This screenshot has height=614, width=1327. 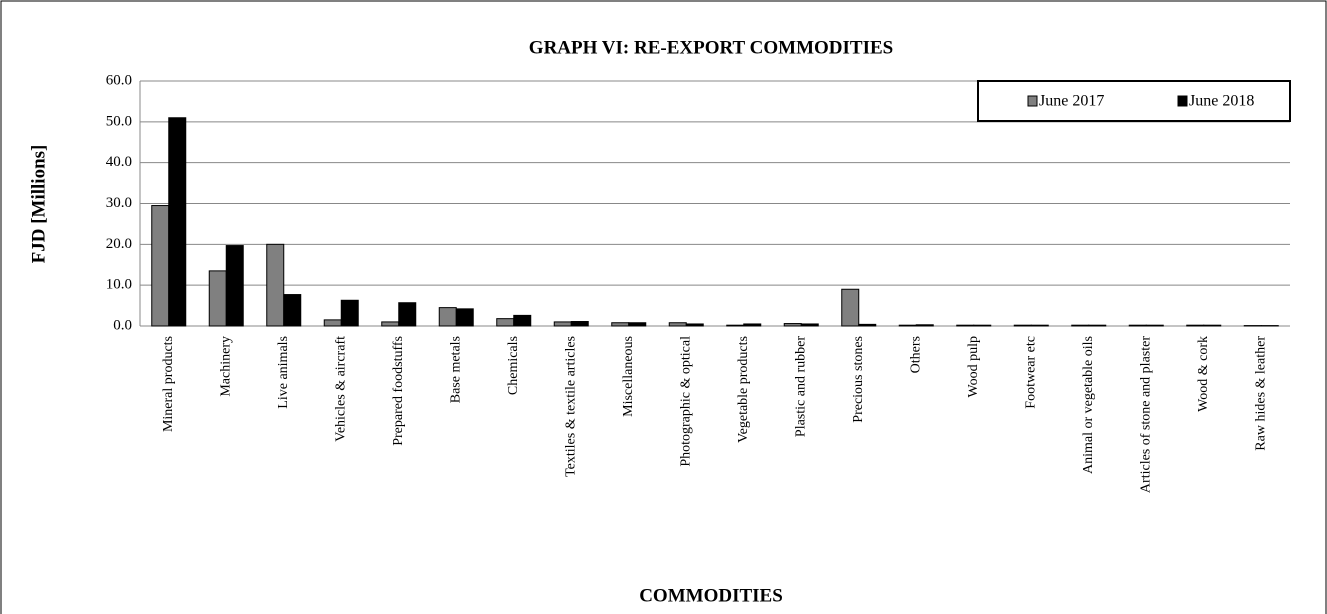 I want to click on x-tick-label: Wood pulp, so click(x=973, y=366).